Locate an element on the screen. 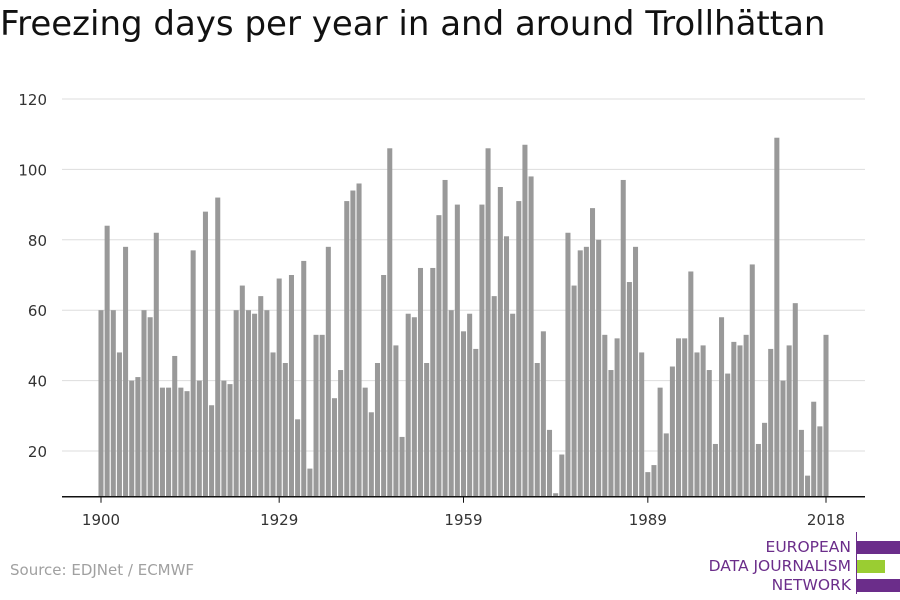 This screenshot has height=600, width=900. bar-1939 is located at coordinates (341, 433).